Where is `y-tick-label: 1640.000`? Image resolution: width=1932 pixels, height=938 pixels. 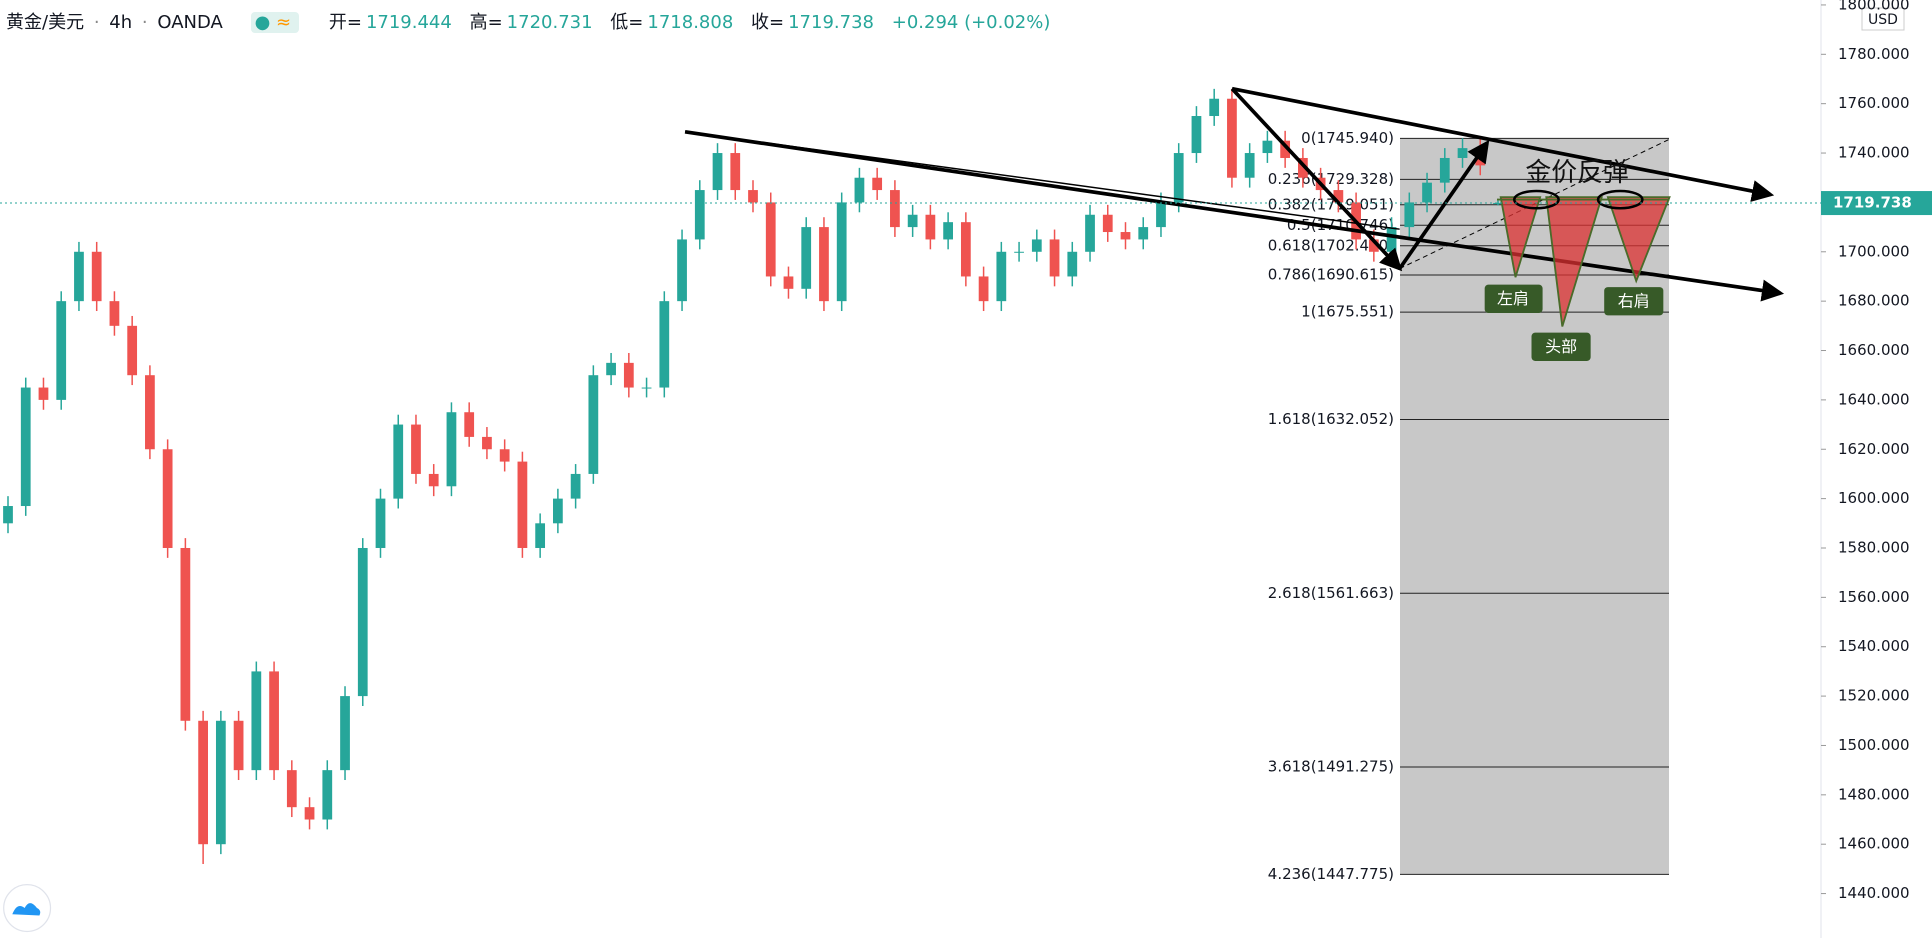 y-tick-label: 1640.000 is located at coordinates (1874, 399).